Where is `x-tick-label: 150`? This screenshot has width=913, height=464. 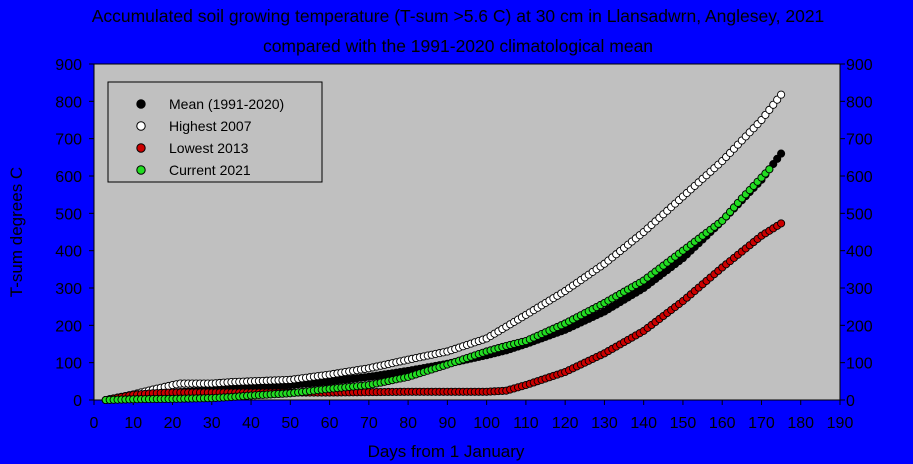 x-tick-label: 150 is located at coordinates (683, 423).